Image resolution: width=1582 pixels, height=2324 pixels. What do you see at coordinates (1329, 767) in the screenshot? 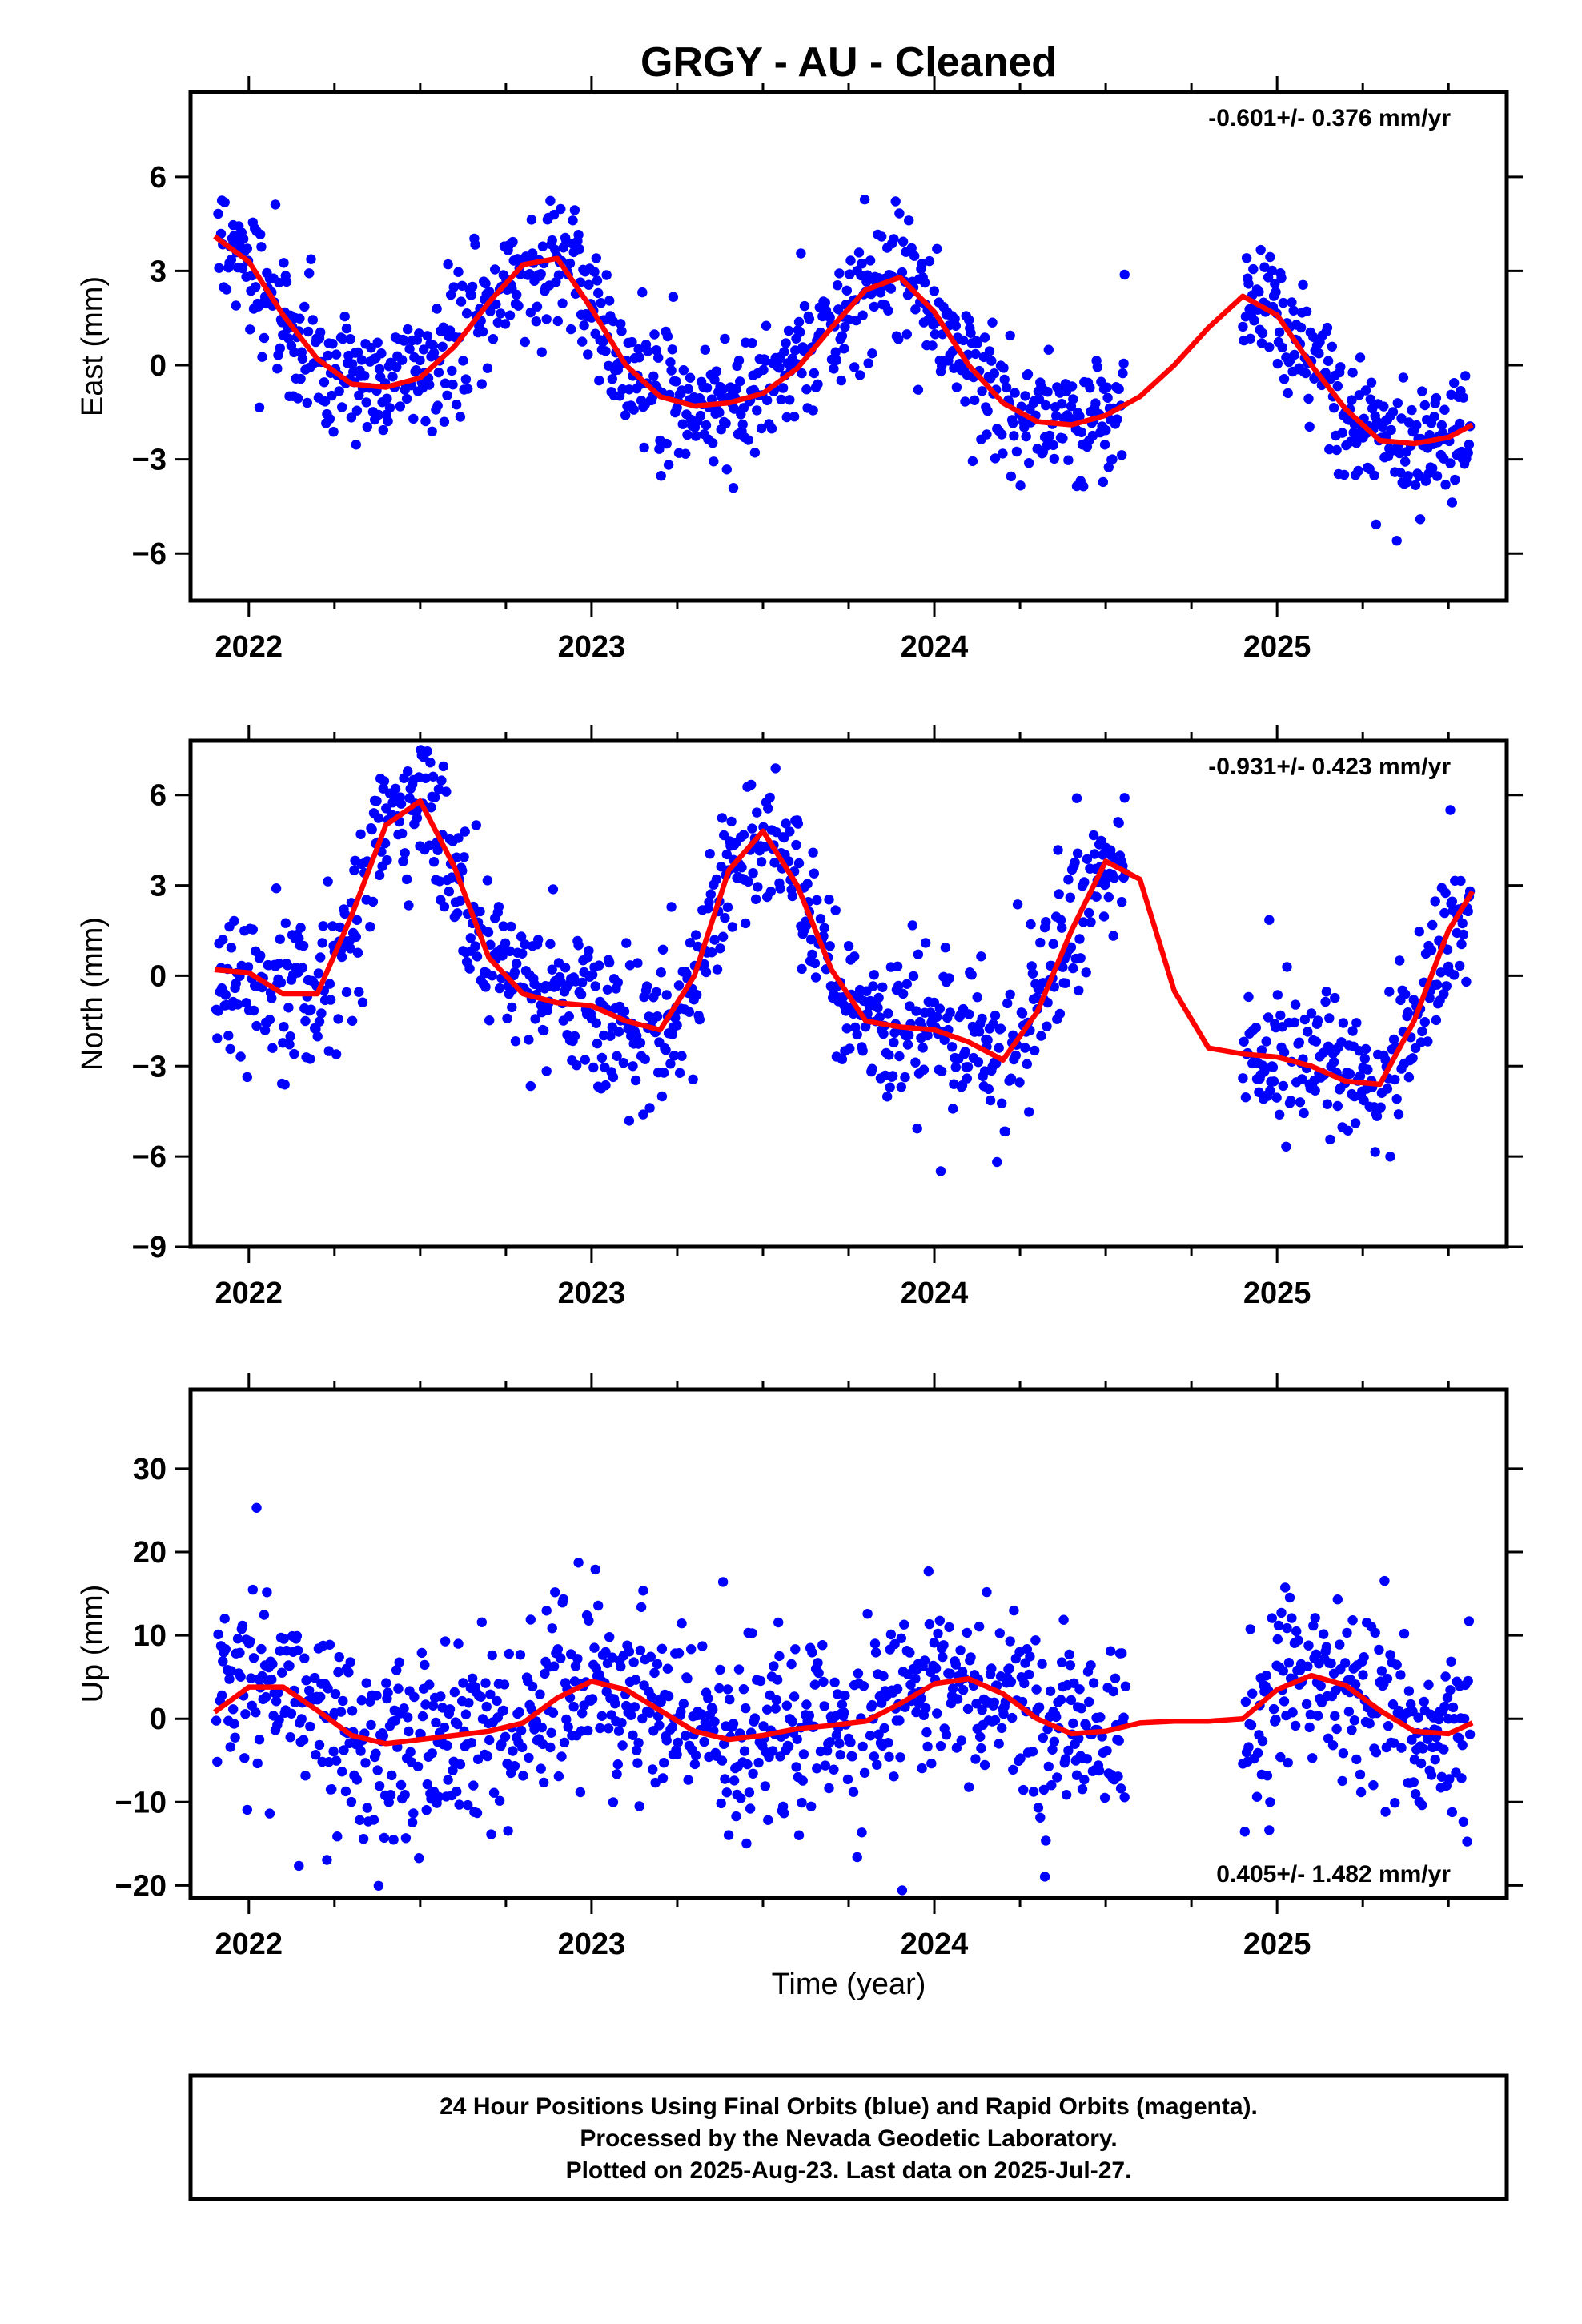
I see `north-velocity-label: -0.931+/- 0.423 mm/yr` at bounding box center [1329, 767].